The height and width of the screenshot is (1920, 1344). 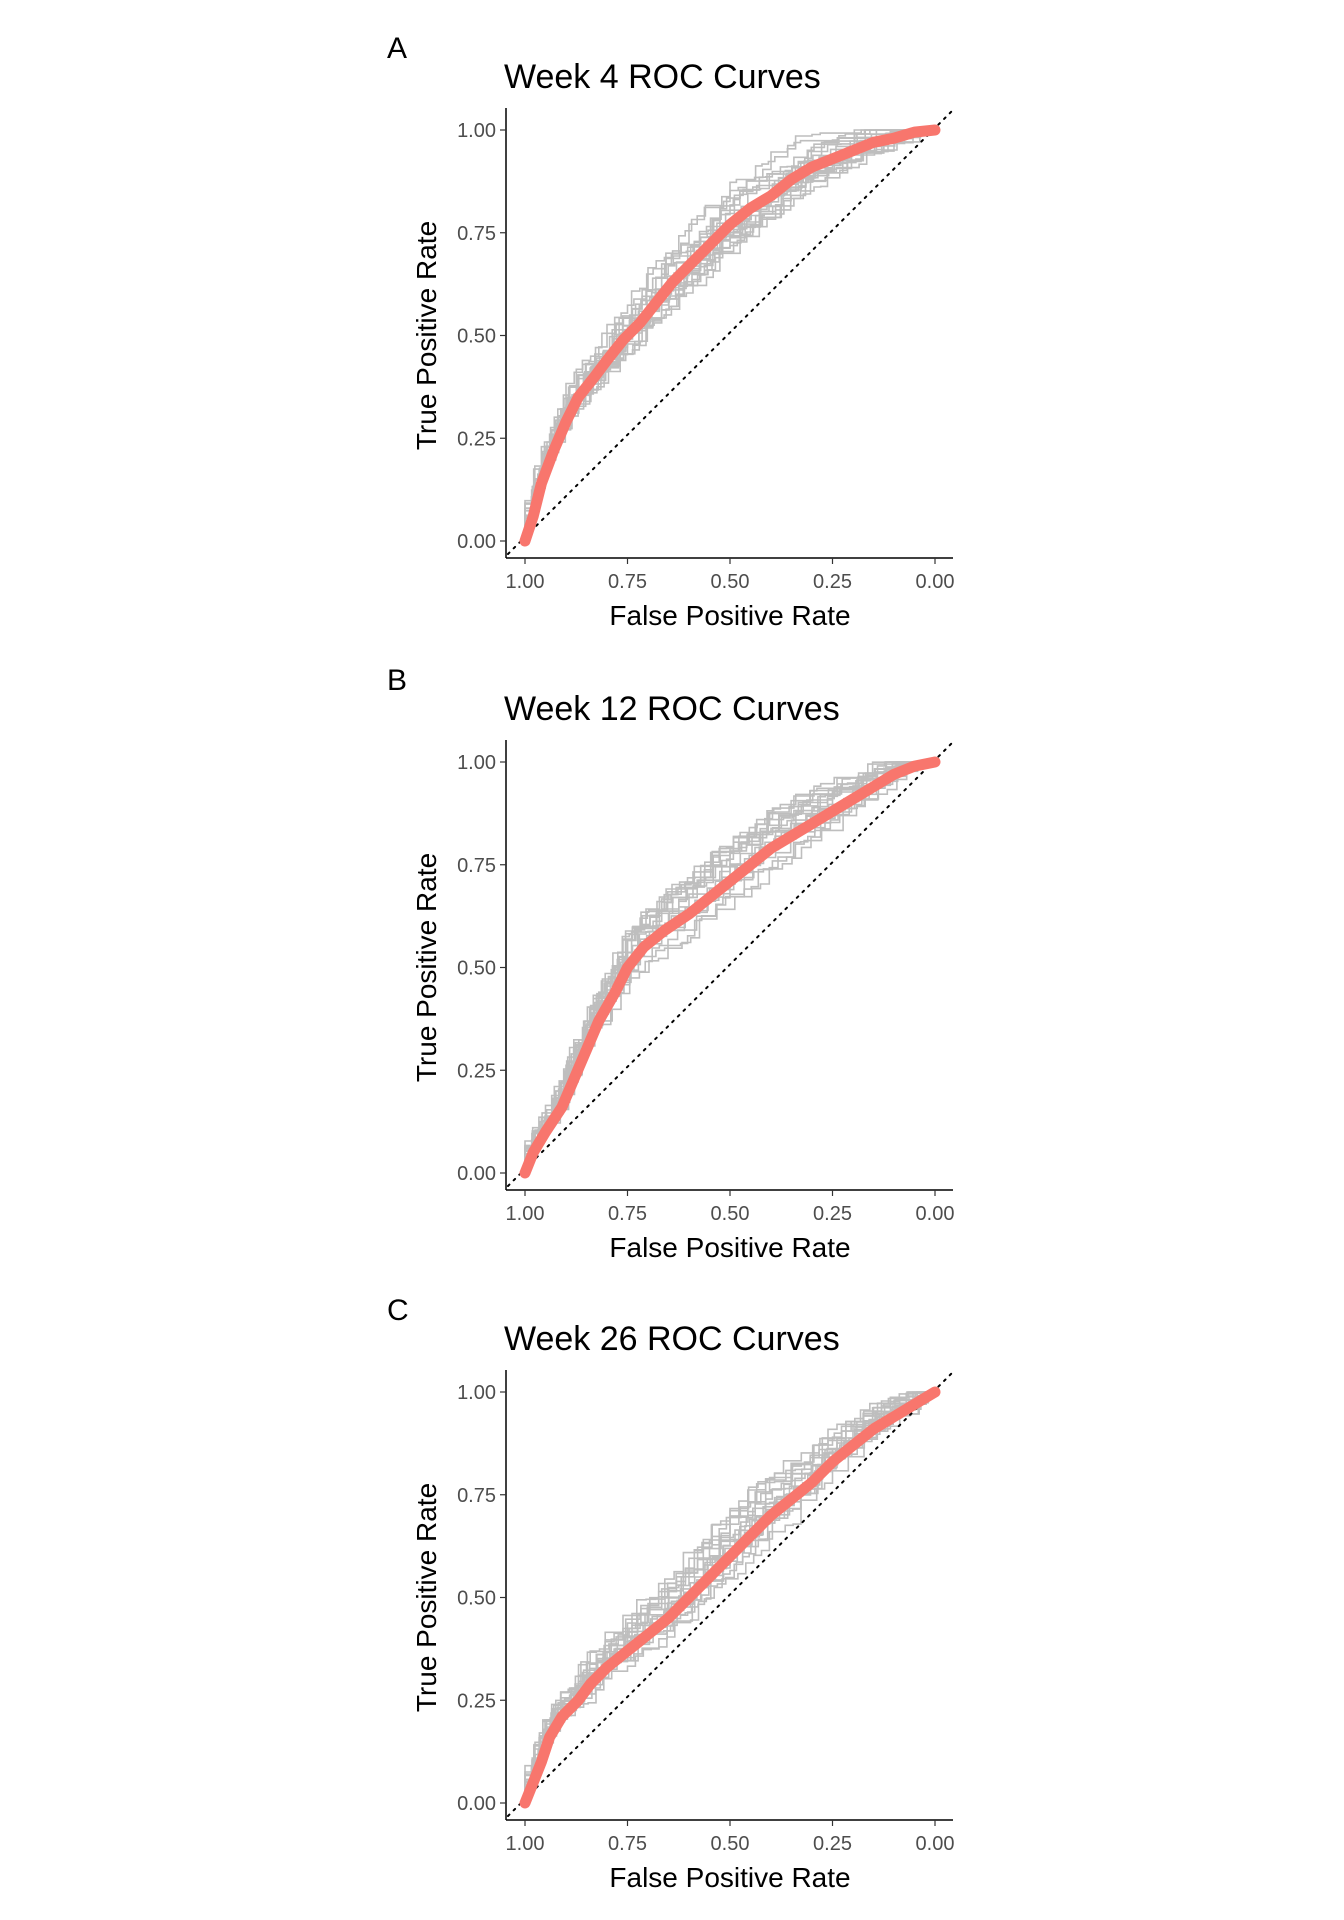 What do you see at coordinates (662, 77) in the screenshot?
I see `chart-title: Week 4 ROC Curves` at bounding box center [662, 77].